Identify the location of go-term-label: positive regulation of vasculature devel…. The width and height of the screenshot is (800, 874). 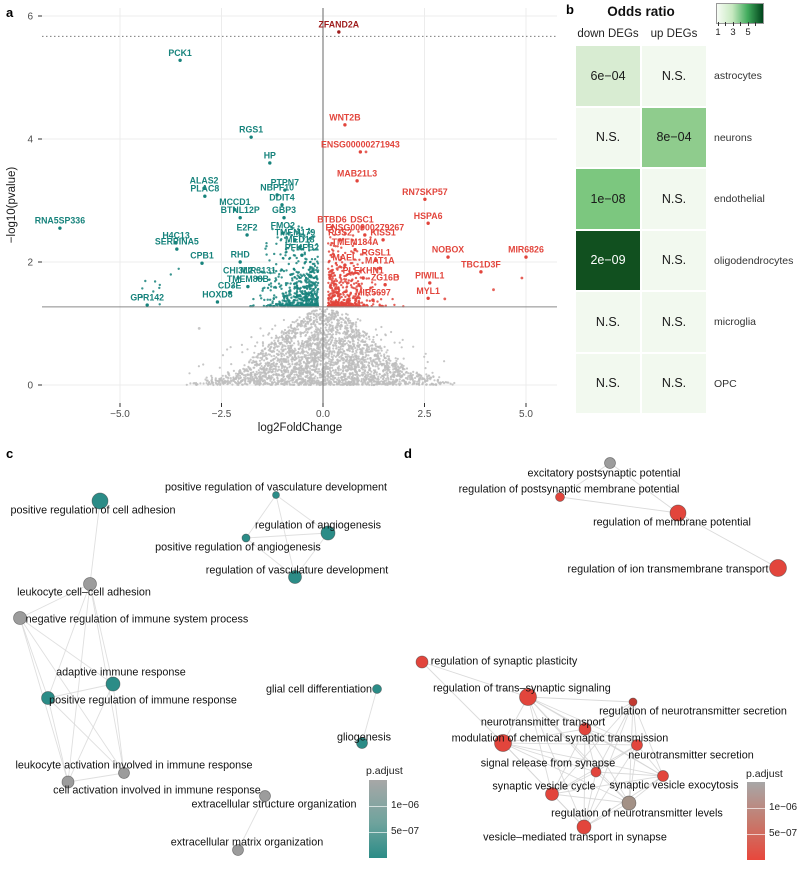
(276, 488).